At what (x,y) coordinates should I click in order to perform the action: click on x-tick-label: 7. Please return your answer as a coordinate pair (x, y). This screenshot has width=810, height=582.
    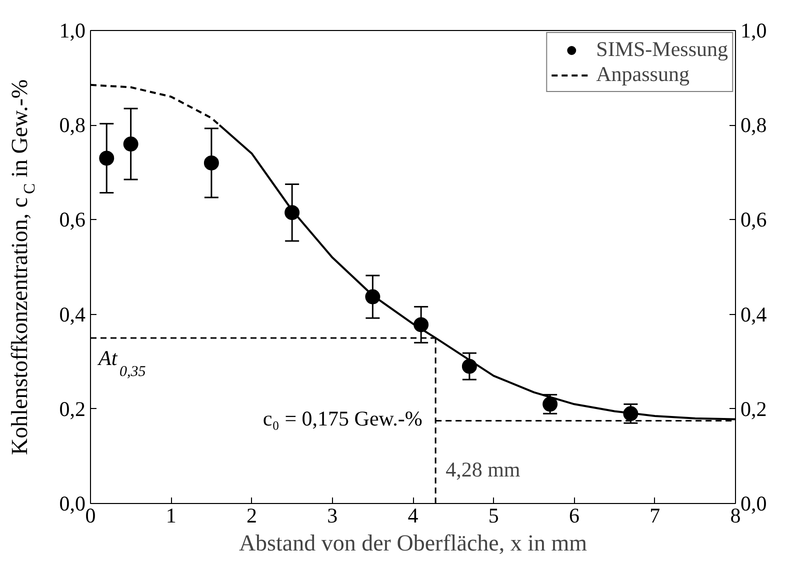
    Looking at the image, I should click on (655, 516).